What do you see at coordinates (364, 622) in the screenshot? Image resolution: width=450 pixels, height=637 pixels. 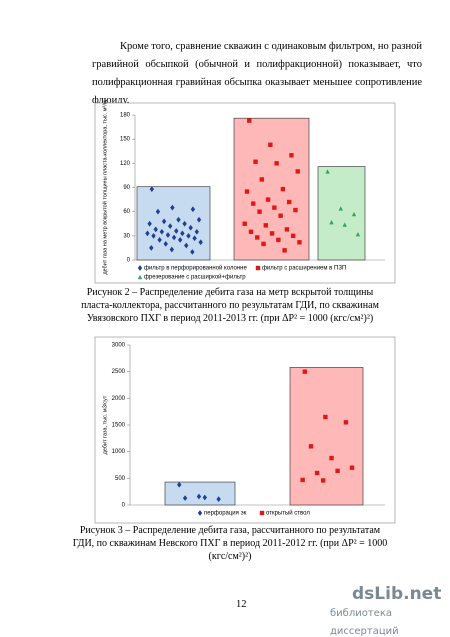 I see `watermark-tagline: библиотека диссертаций` at bounding box center [364, 622].